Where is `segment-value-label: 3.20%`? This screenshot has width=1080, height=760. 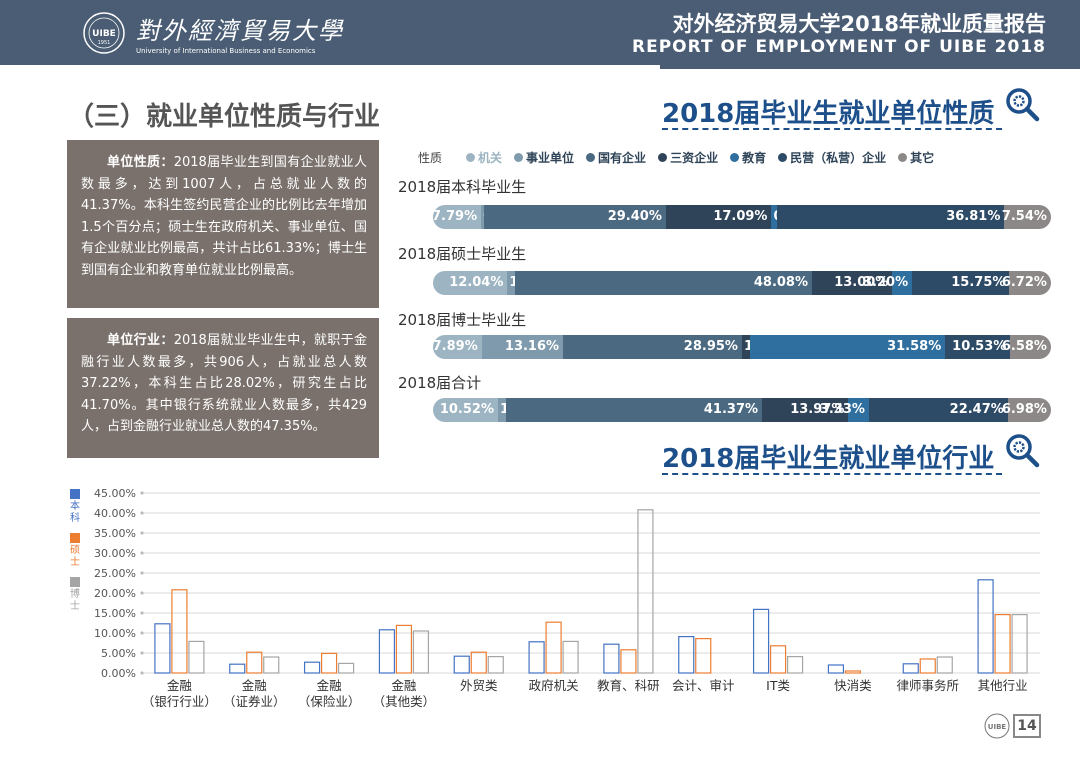
segment-value-label: 3.20% is located at coordinates (886, 282).